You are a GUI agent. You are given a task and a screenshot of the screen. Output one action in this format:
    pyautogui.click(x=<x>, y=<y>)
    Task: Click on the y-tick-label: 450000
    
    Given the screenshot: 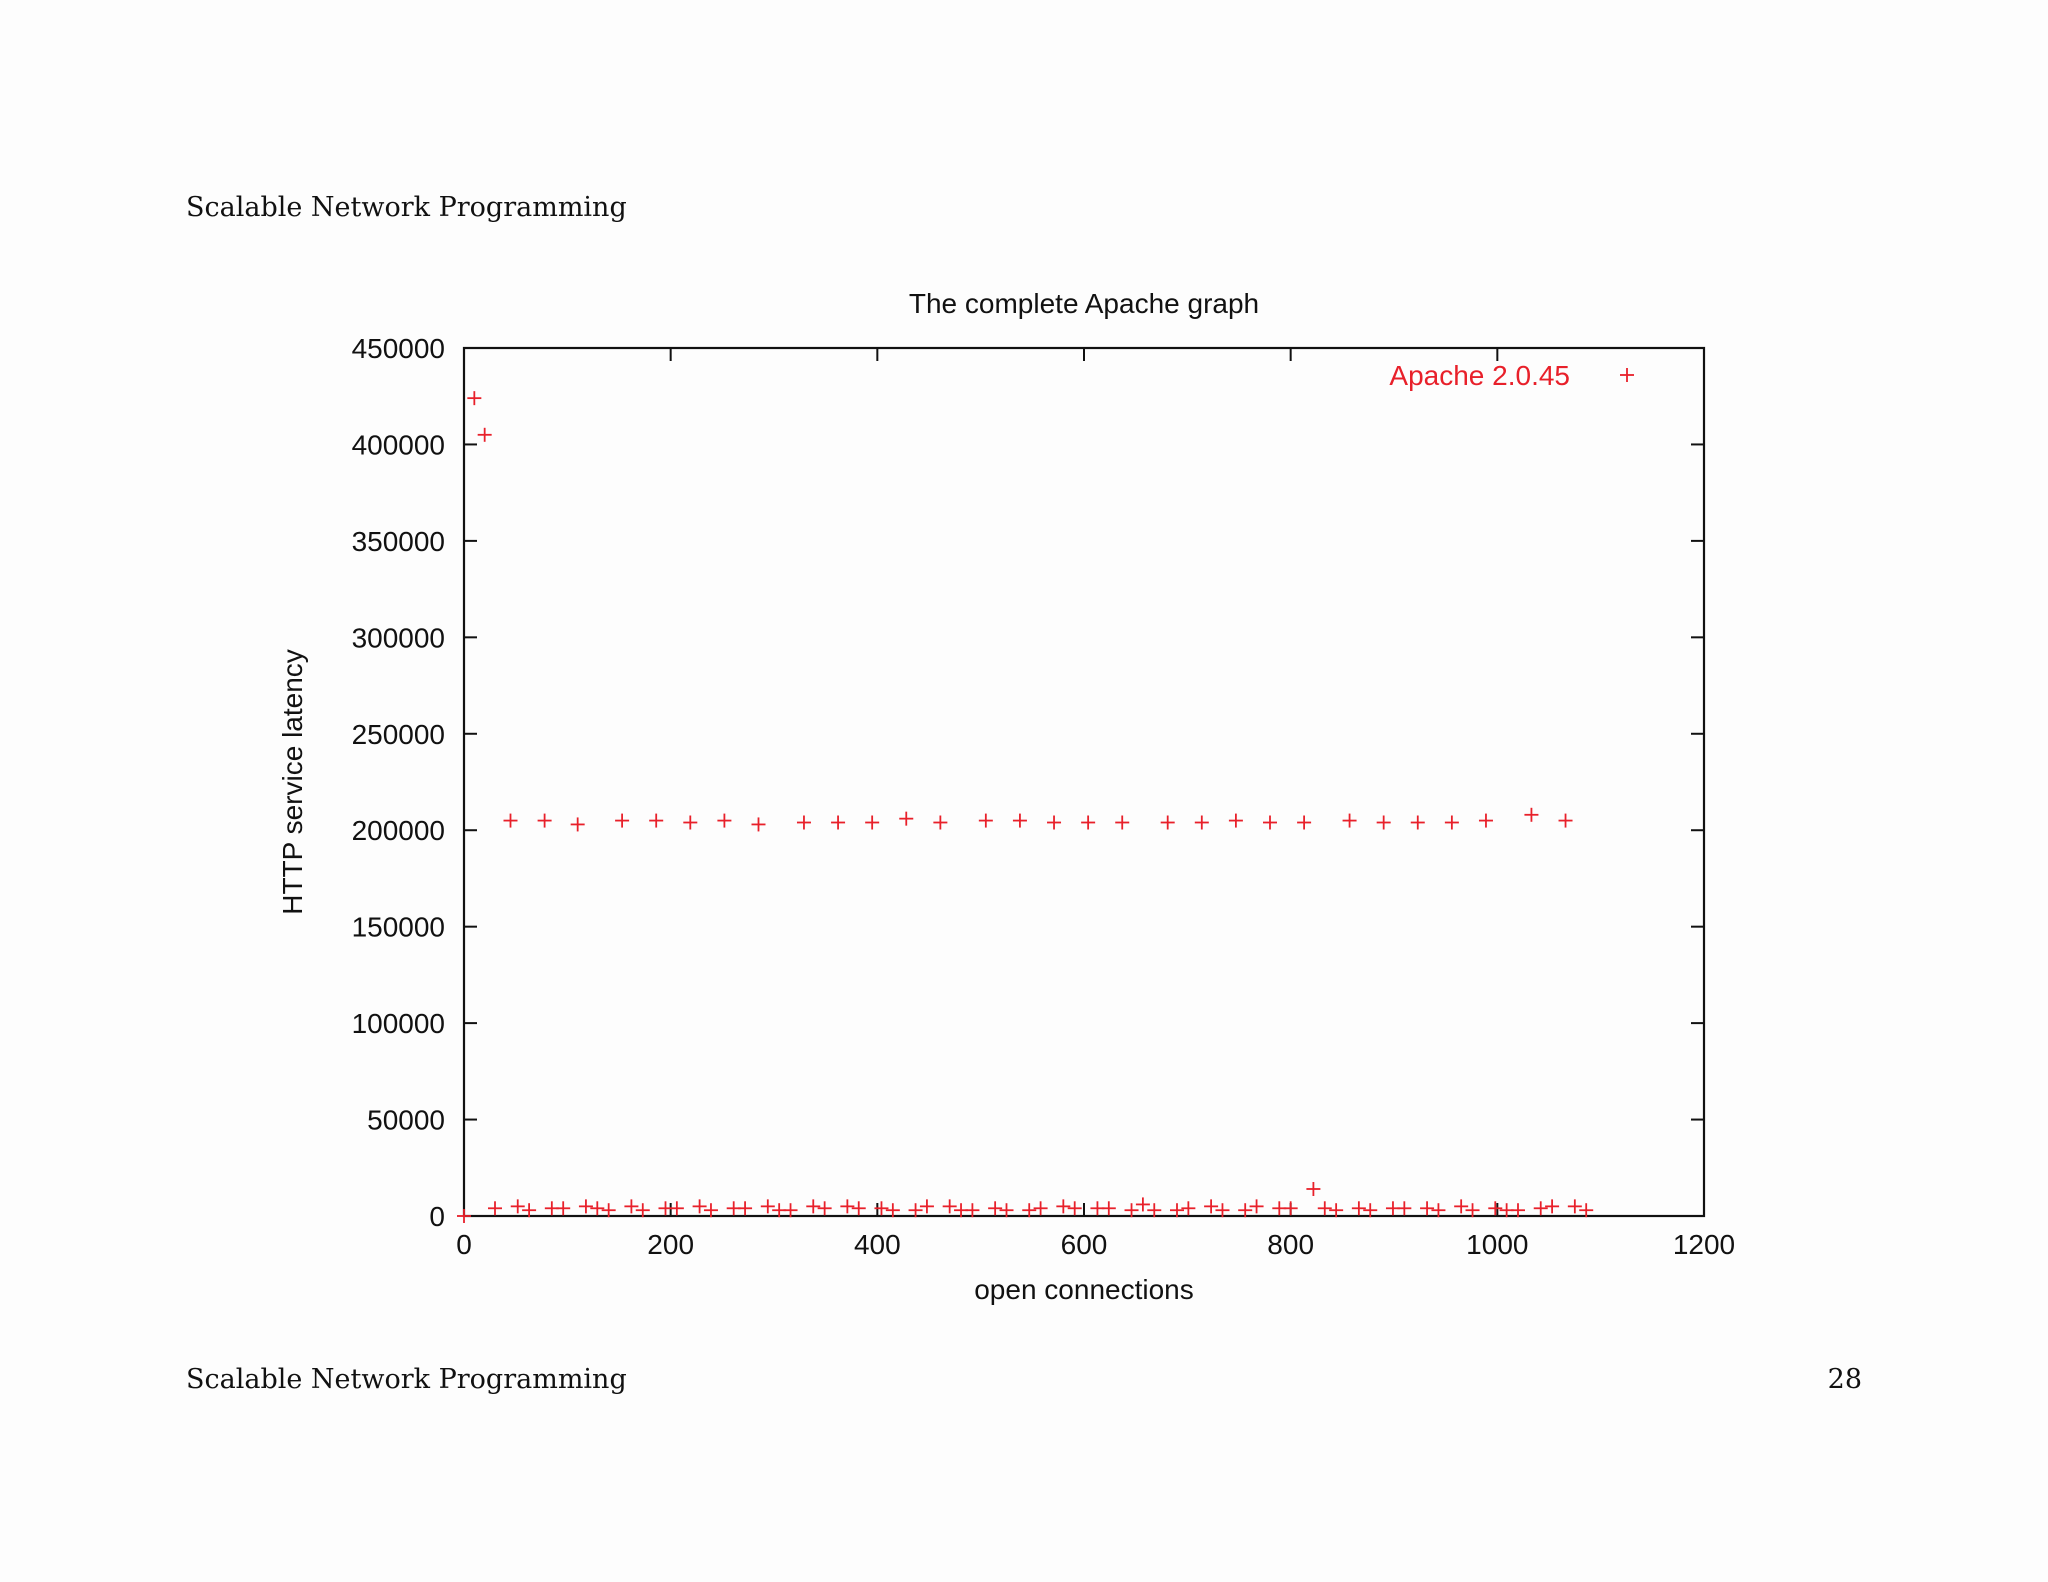 What is the action you would take?
    pyautogui.click(x=398, y=348)
    